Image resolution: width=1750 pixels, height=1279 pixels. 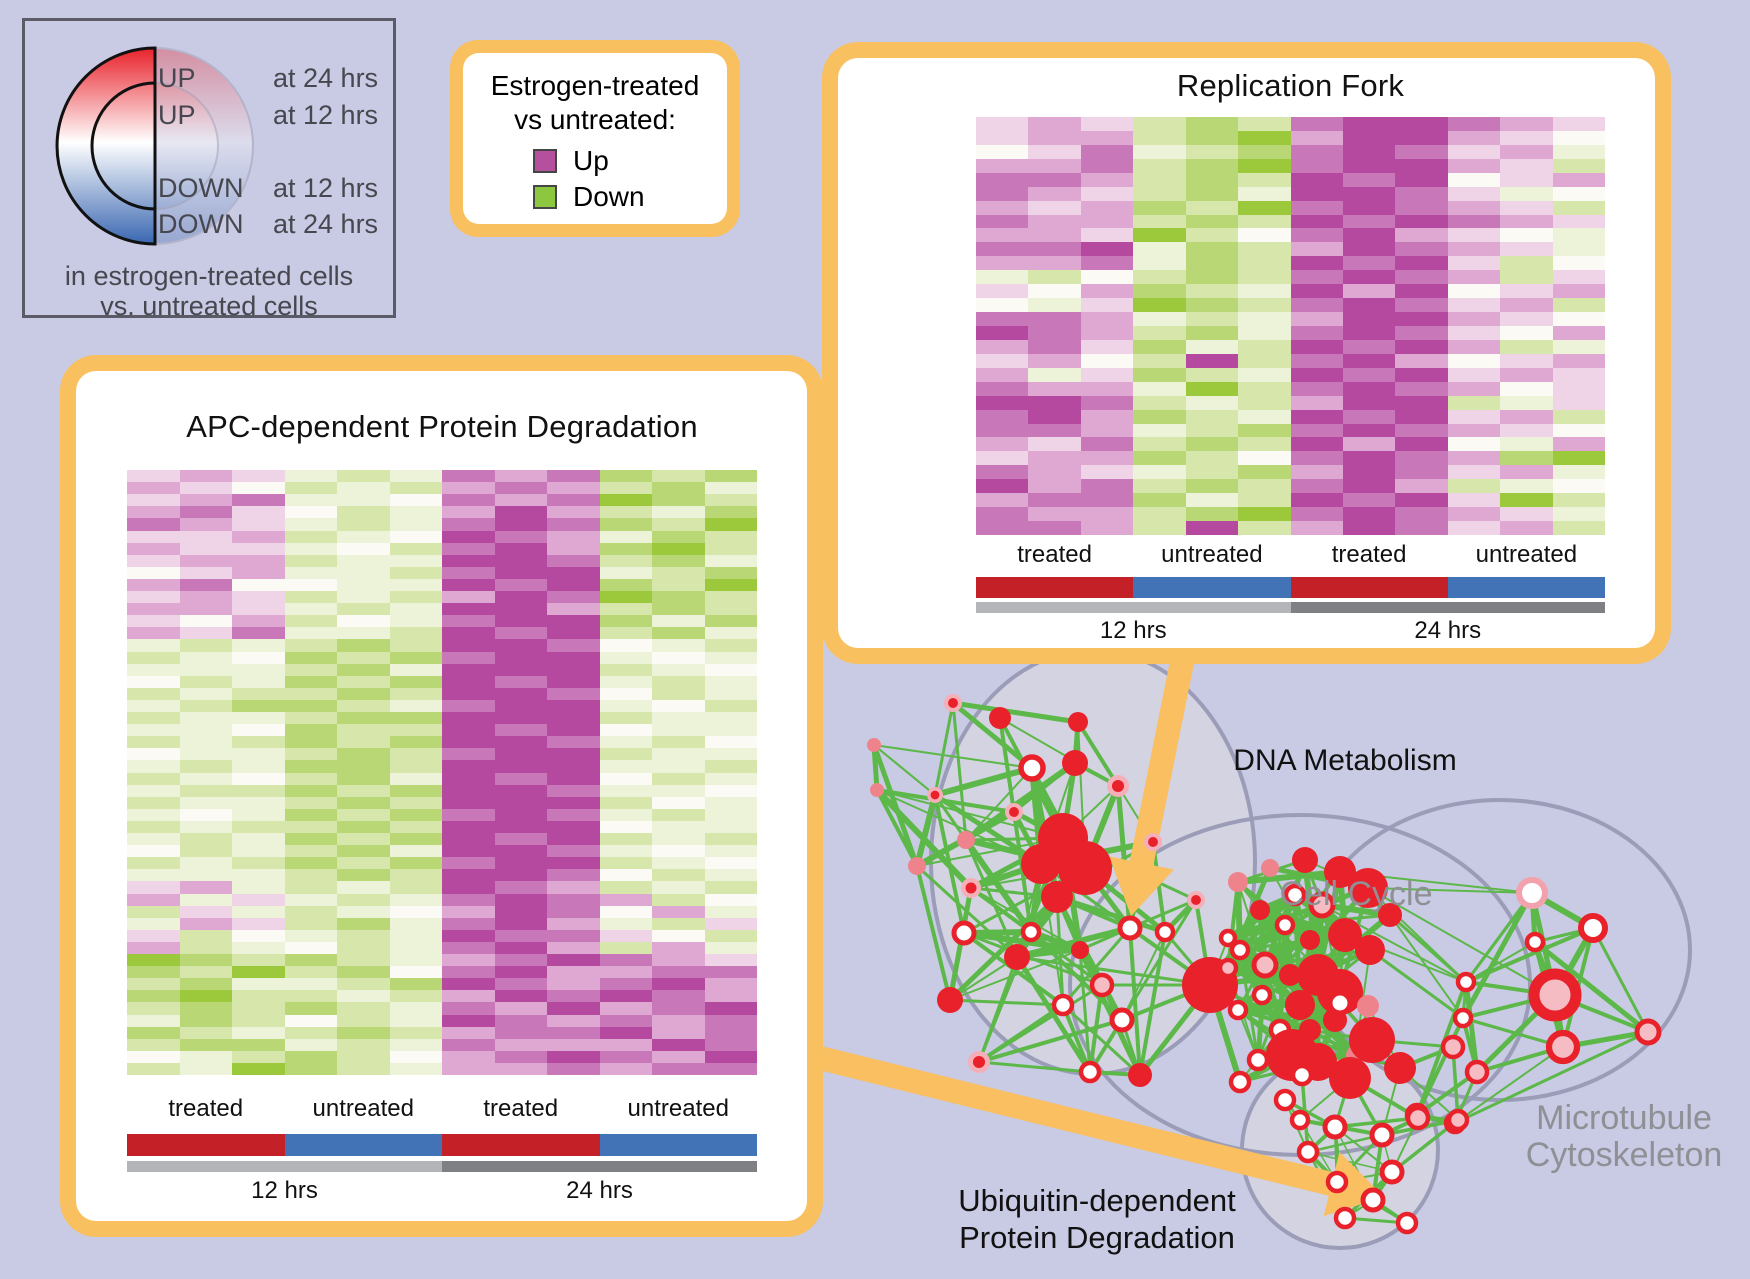 What do you see at coordinates (1369, 587) in the screenshot?
I see `condition-bar-segment` at bounding box center [1369, 587].